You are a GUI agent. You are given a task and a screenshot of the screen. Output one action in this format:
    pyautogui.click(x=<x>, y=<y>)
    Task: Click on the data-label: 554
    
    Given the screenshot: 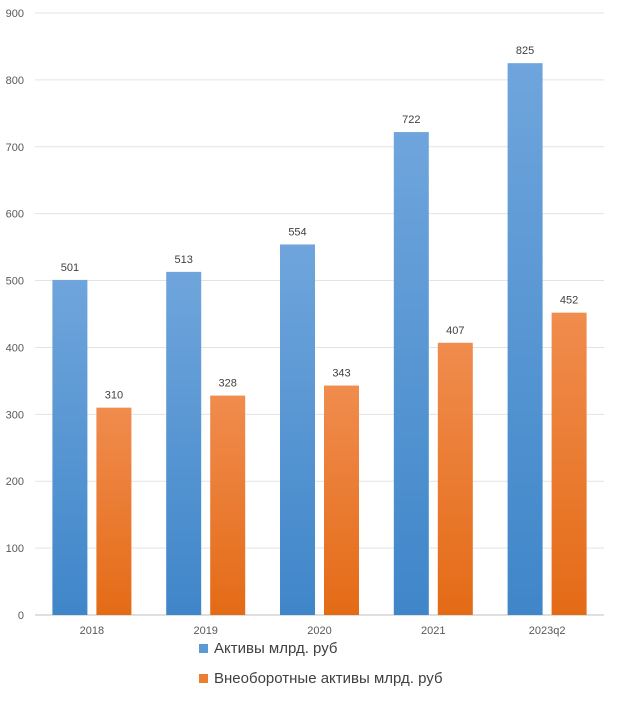 What is the action you would take?
    pyautogui.click(x=297, y=232)
    